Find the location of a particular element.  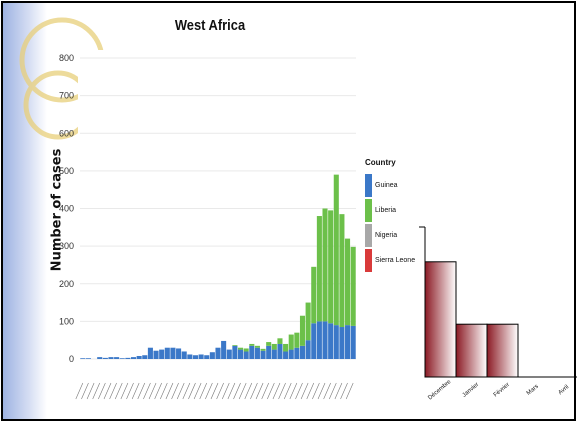

legend-title: Country is located at coordinates (380, 162).